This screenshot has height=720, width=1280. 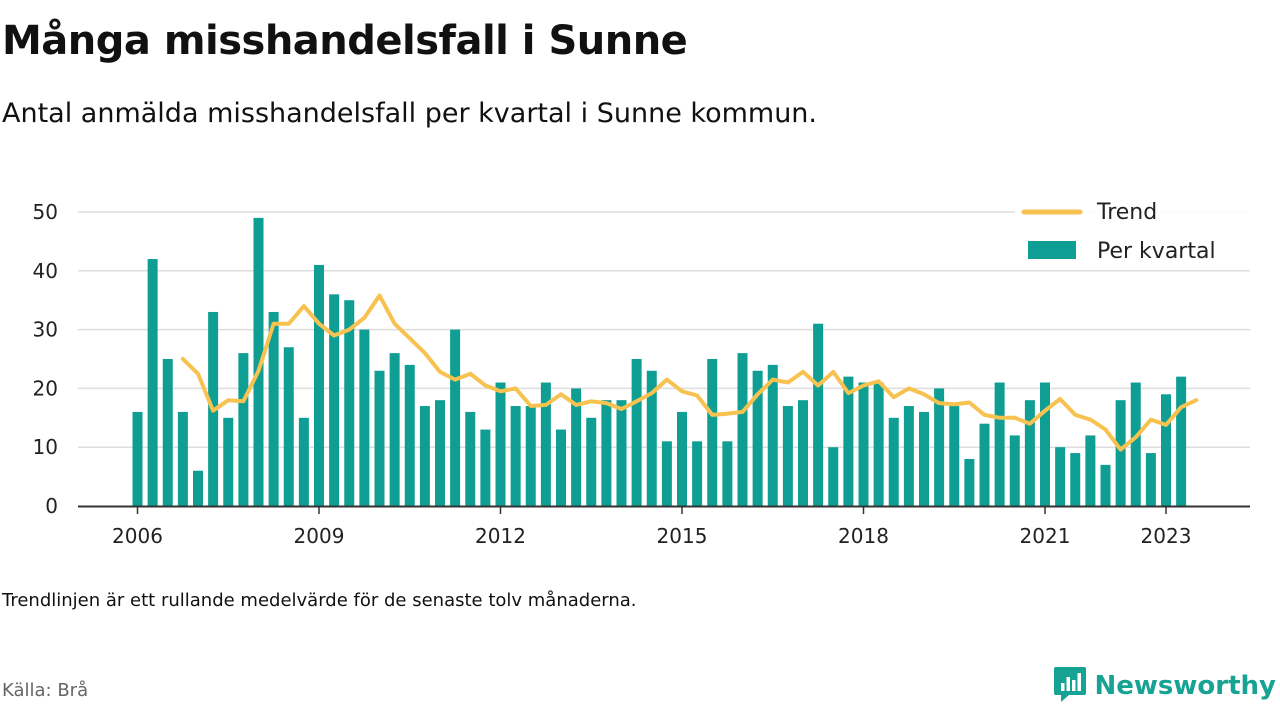 What do you see at coordinates (1156, 251) in the screenshot?
I see `legend-bars-label: Per kvartal` at bounding box center [1156, 251].